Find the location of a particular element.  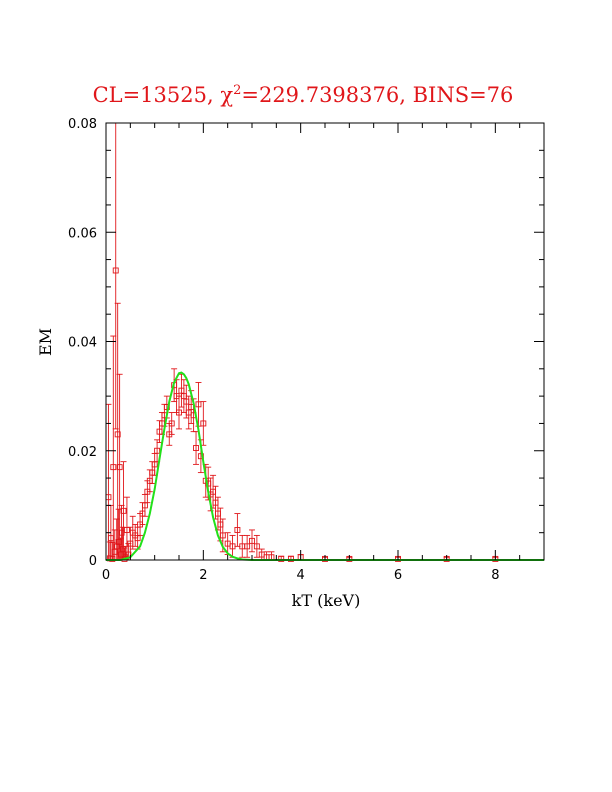

y-tick-labels: 0 0.02 0.04 0.06 0.08 is located at coordinates (82, 343).